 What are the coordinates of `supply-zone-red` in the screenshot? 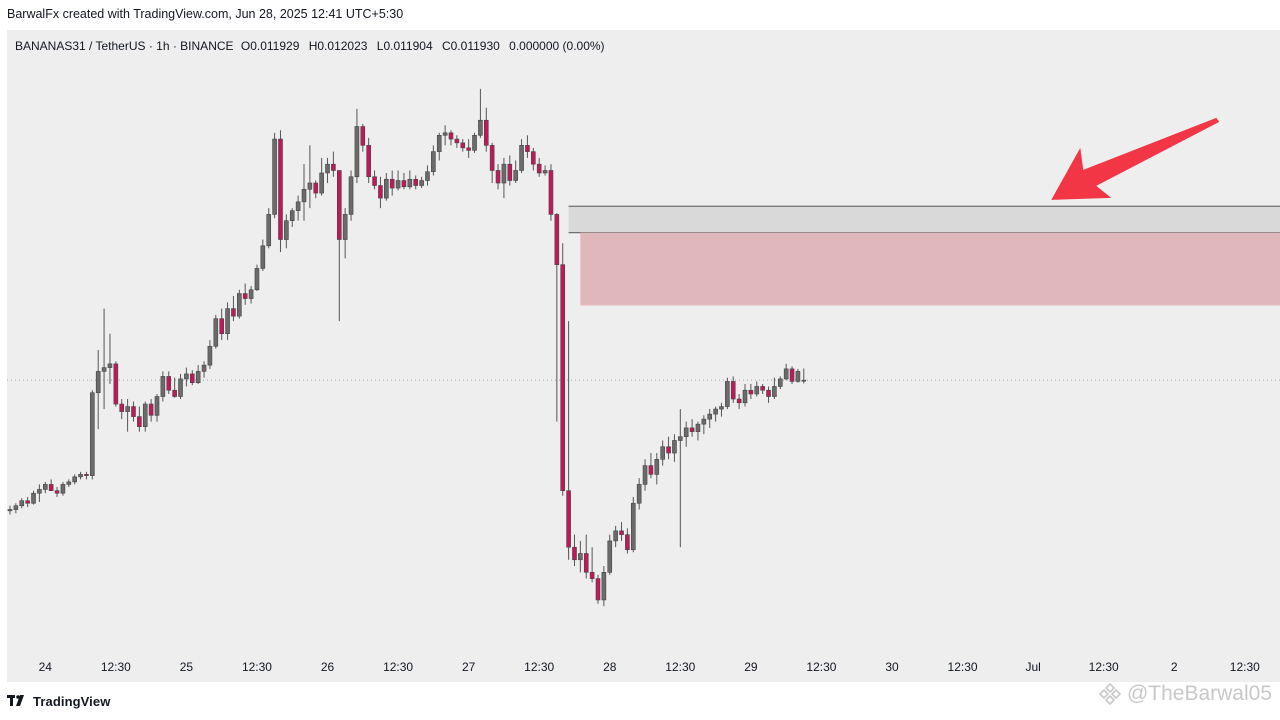 It's located at (930, 269).